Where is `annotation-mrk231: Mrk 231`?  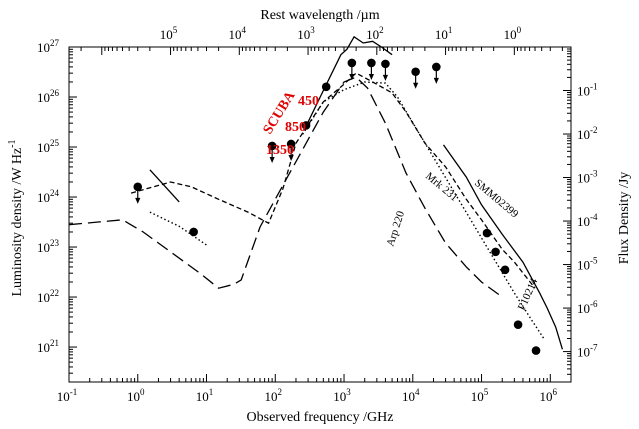 annotation-mrk231: Mrk 231 is located at coordinates (441, 187).